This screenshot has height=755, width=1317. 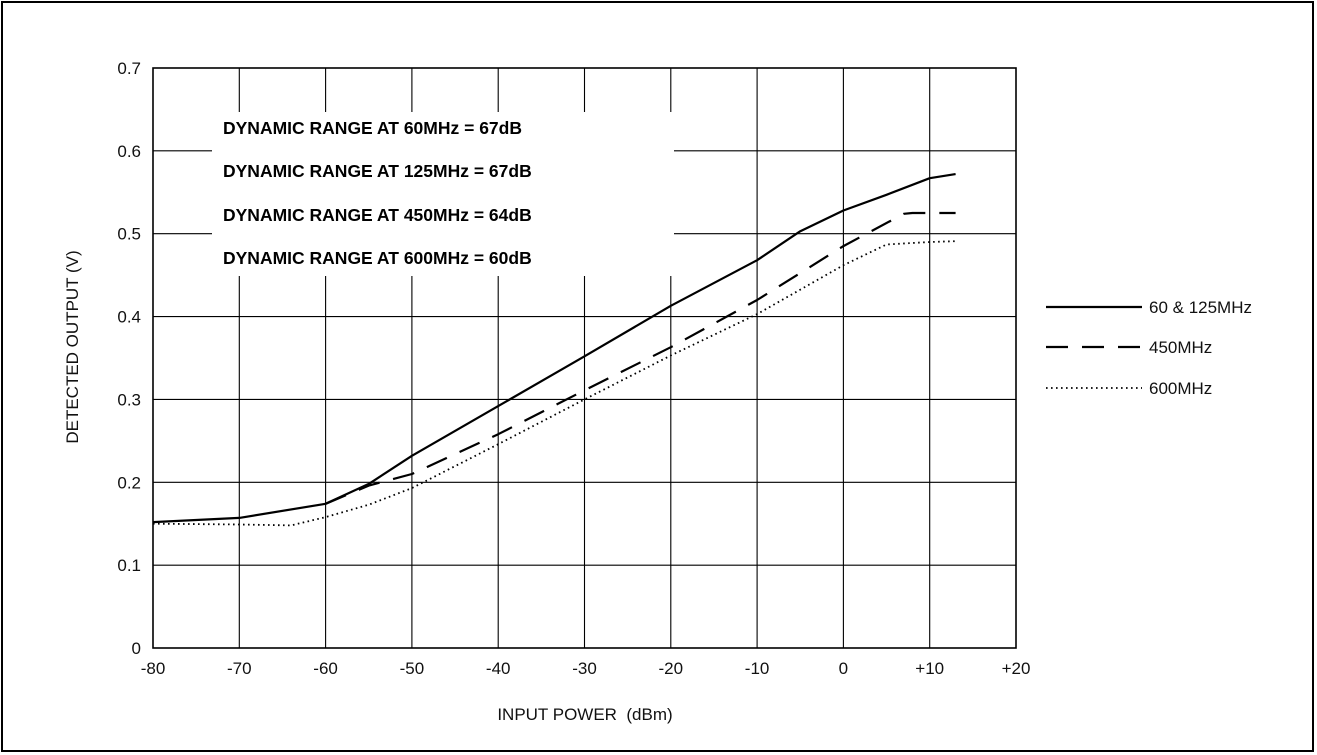 I want to click on annotation-dynamic-range: DYNAMIC RANGE AT 450MHz = 64dB, so click(x=377, y=215).